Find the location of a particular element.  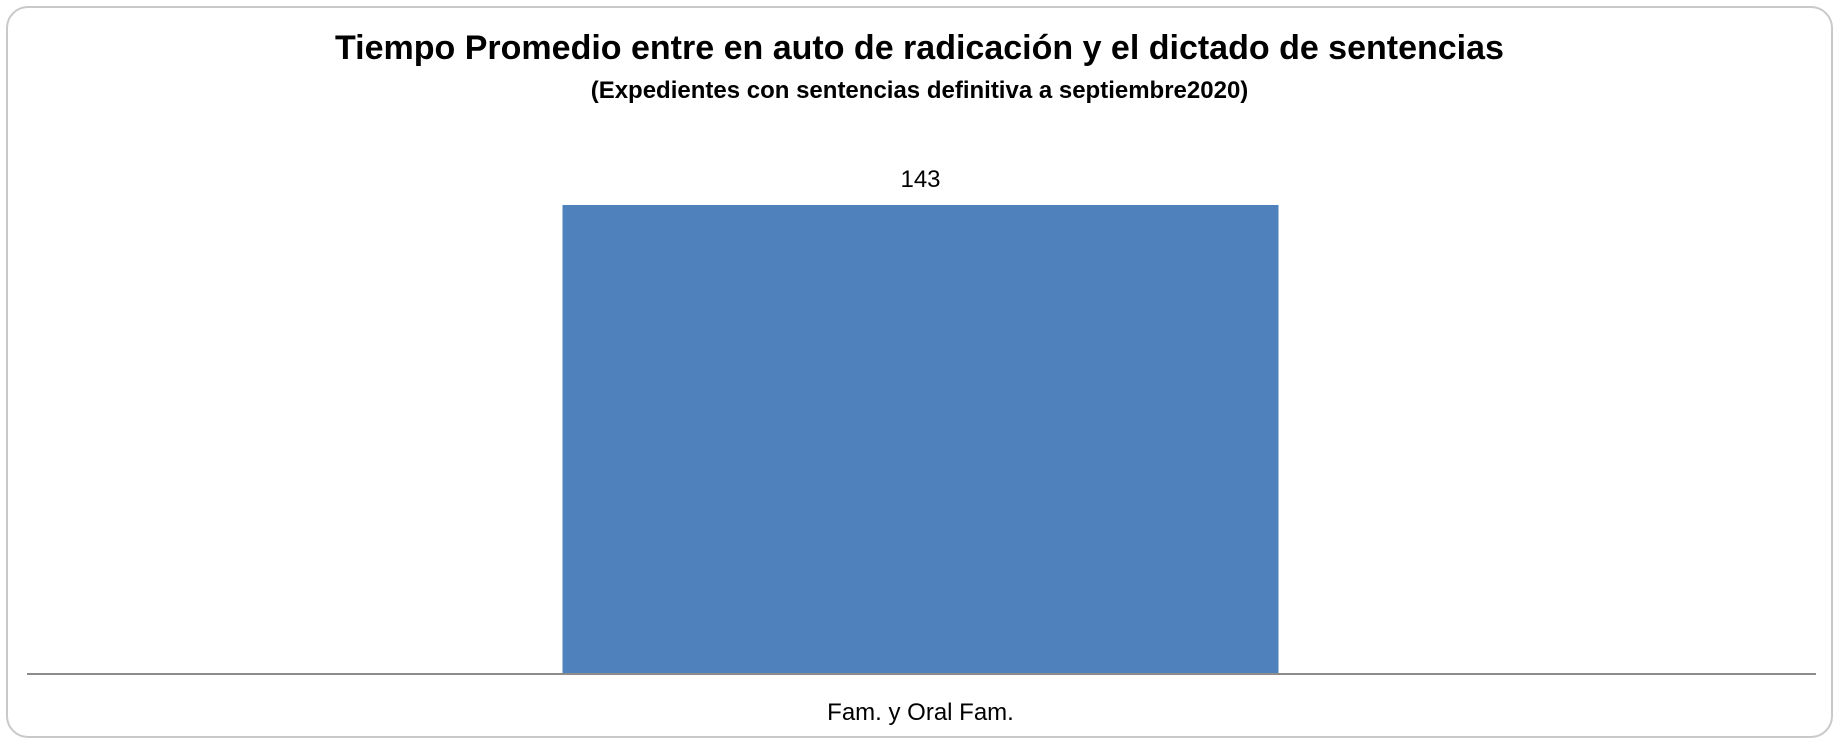

x-tick-labels-group: Fam. y Oral Fam. is located at coordinates (920, 712).